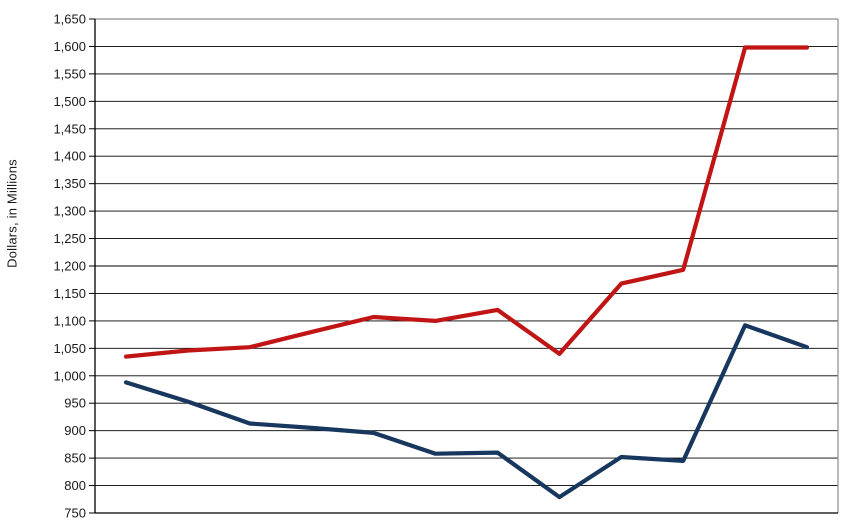 The width and height of the screenshot is (852, 527). I want to click on y-axis-tick-label: 1,650, so click(69, 19).